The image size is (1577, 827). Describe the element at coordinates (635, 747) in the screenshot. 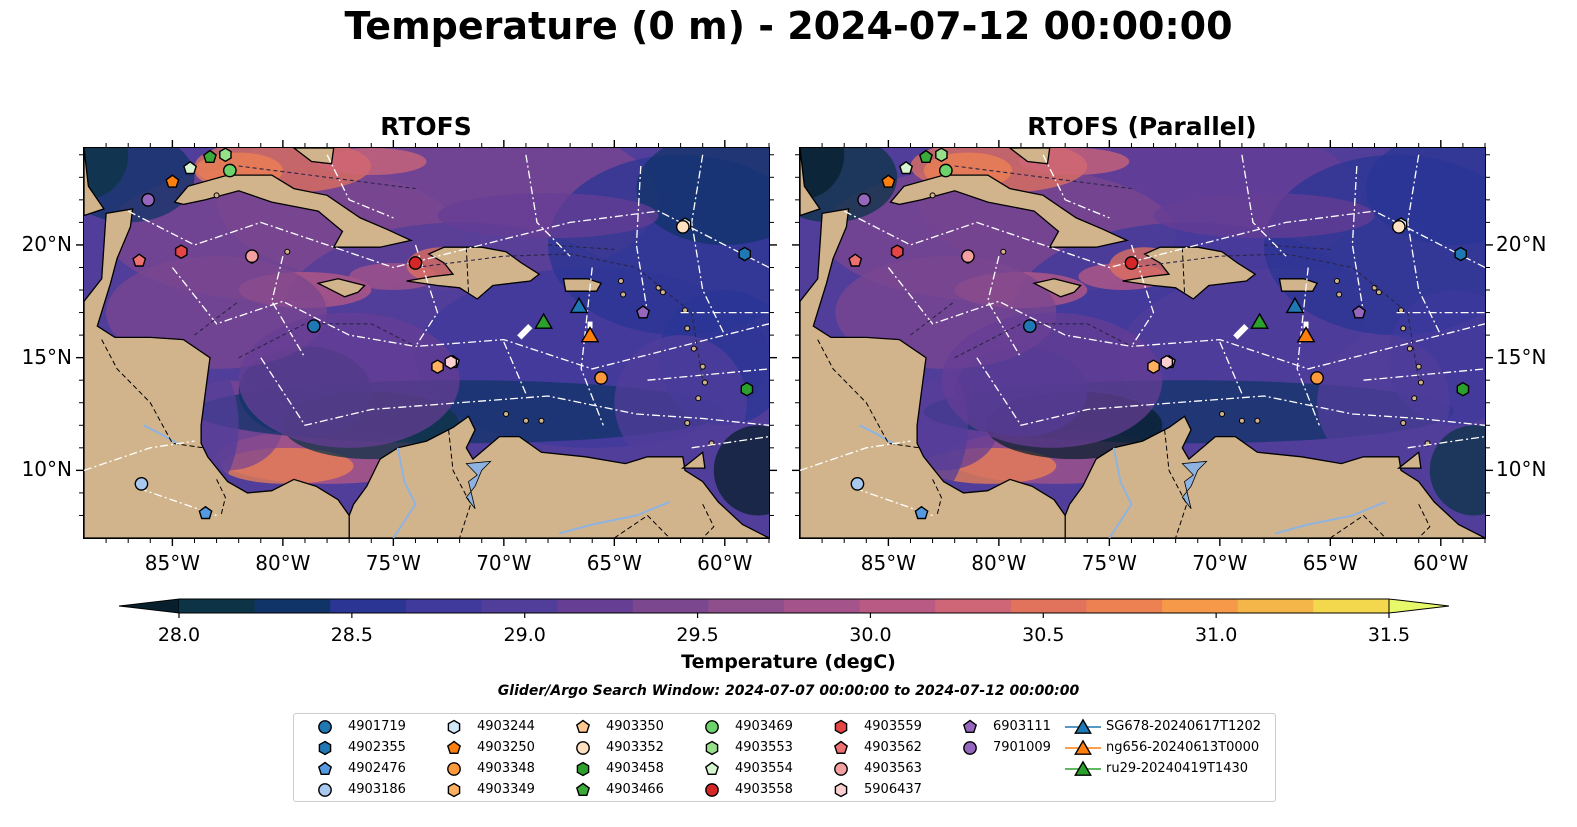

I see `legend-label: 4903352` at that location.